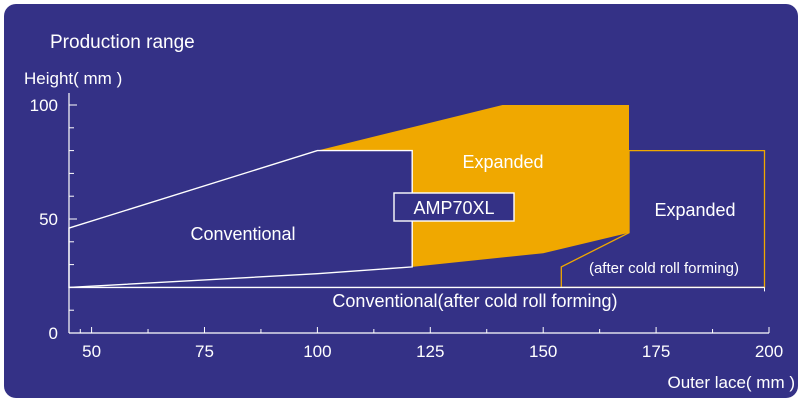  What do you see at coordinates (204, 351) in the screenshot?
I see `x-tick-label: 75` at bounding box center [204, 351].